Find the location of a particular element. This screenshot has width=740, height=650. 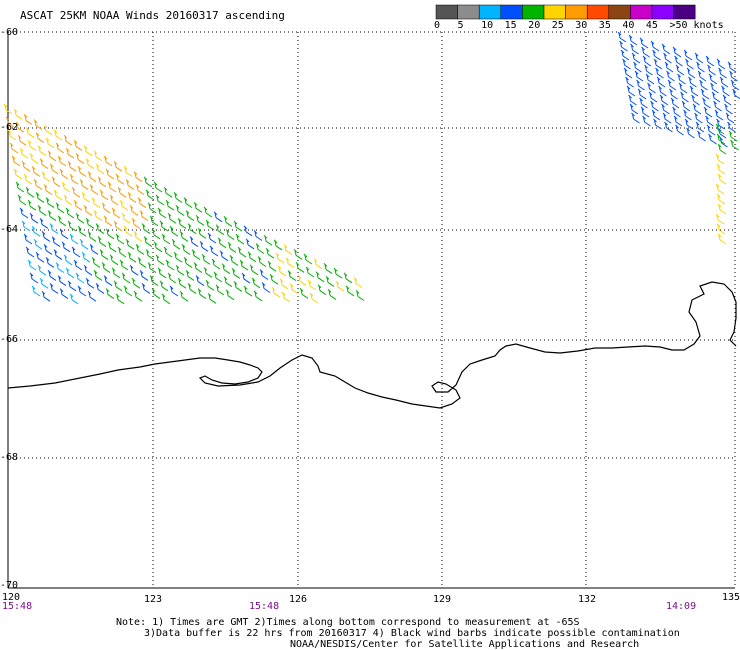

legend-swatch is located at coordinates (619, 12).